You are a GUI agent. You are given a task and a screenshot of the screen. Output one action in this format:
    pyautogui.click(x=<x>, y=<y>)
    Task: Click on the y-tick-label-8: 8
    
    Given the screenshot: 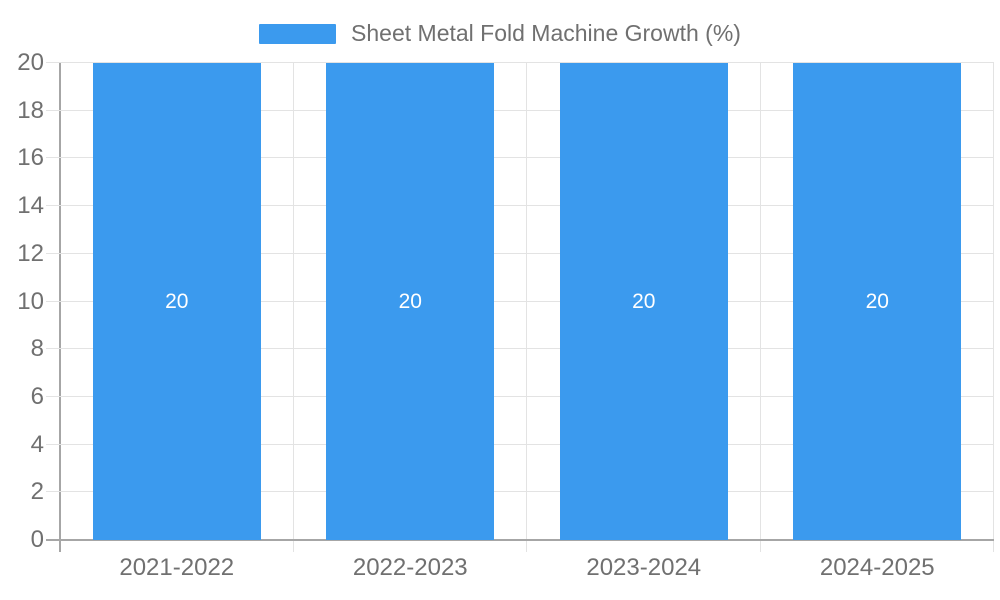 What is the action you would take?
    pyautogui.click(x=37, y=349)
    